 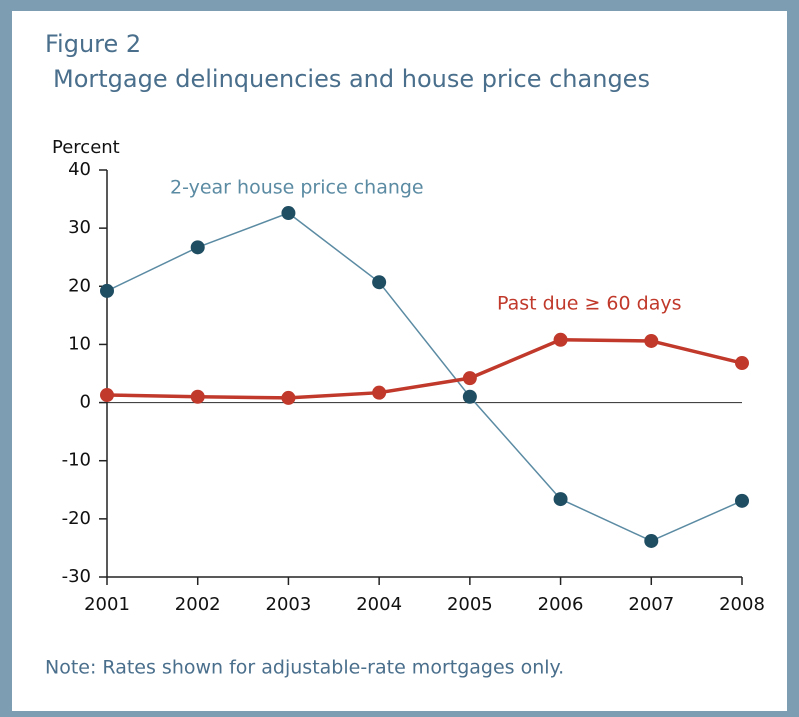 I want to click on x-tick-label: 2008, so click(x=742, y=604).